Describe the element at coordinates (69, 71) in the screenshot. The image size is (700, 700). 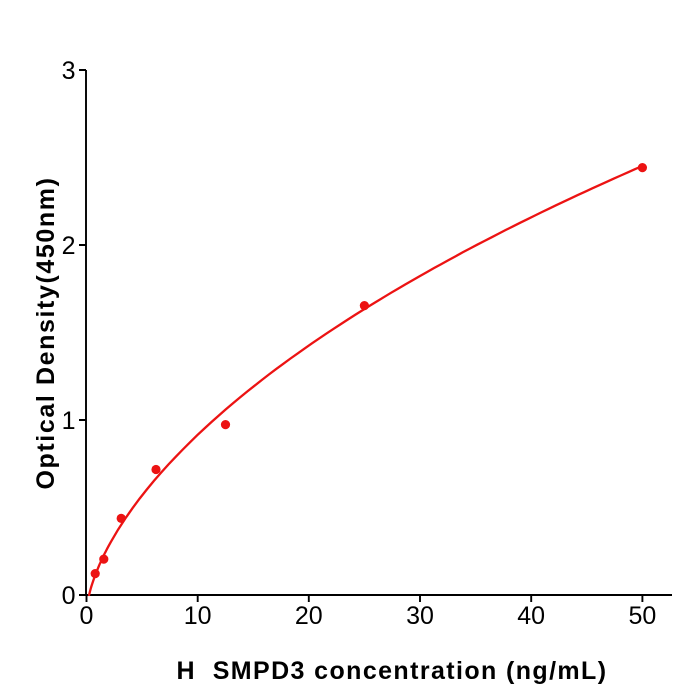
I see `svg-text: 3` at that location.